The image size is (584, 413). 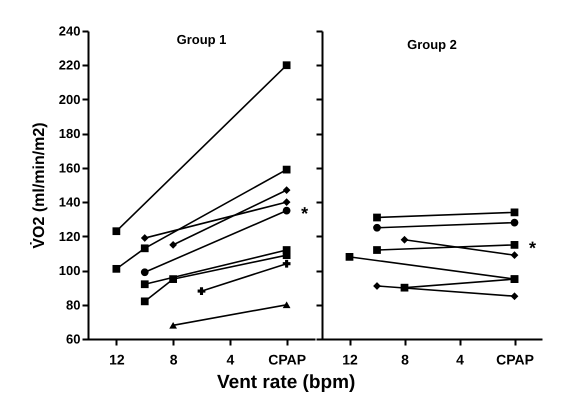 I want to click on y-axis-title: V̇O2 (ml/min/m2), so click(x=39, y=185).